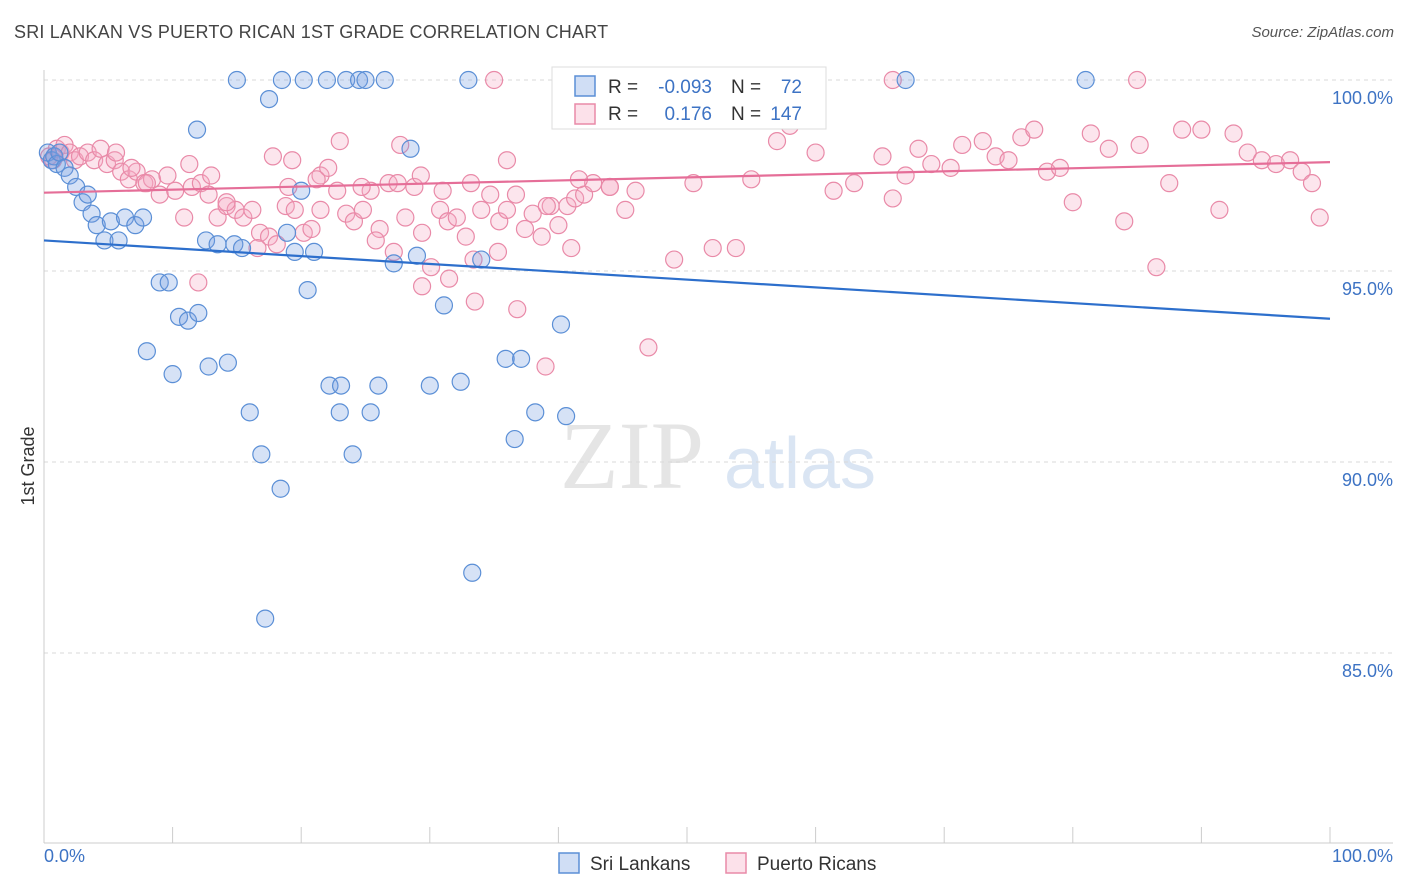 This screenshot has width=1406, height=892. I want to click on correlation-legend: R = -0.093 N = 72 R = 0.176 N = 147, so click(689, 98).